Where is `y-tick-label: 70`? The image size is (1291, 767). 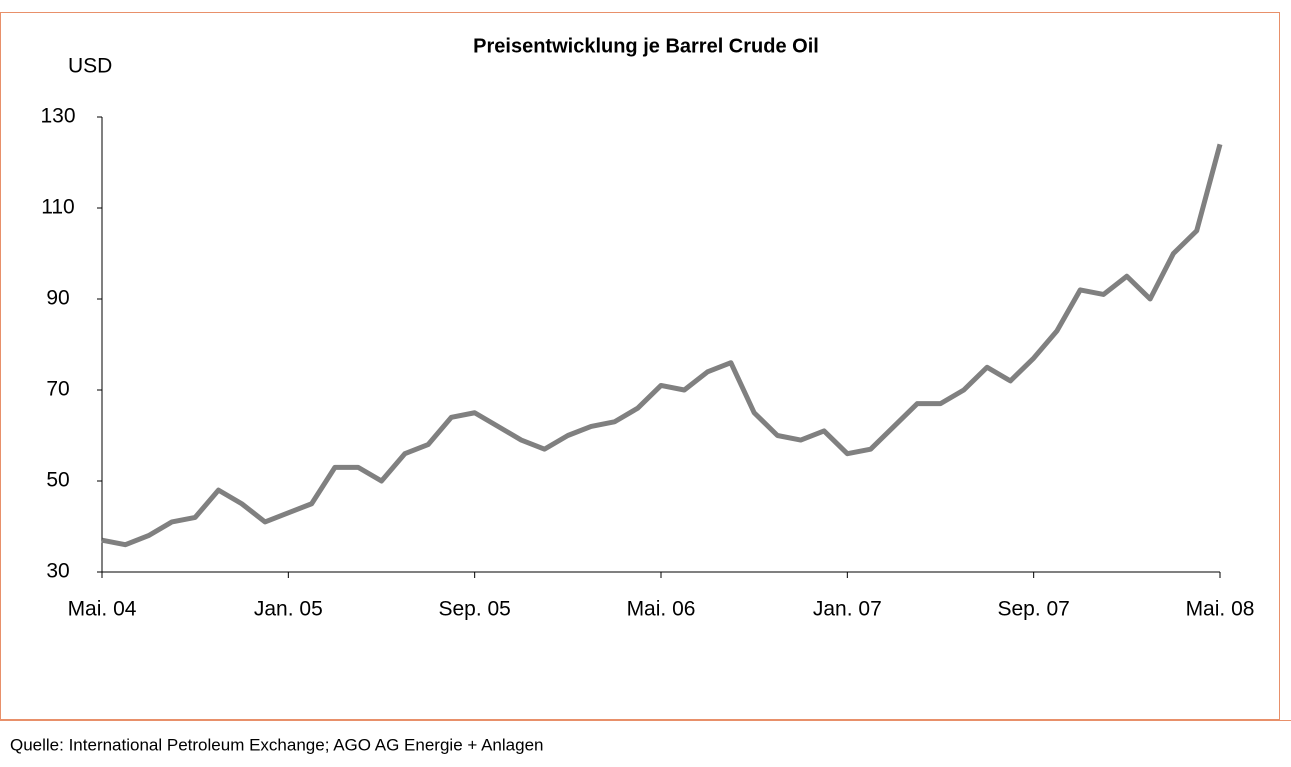
y-tick-label: 70 is located at coordinates (57, 389).